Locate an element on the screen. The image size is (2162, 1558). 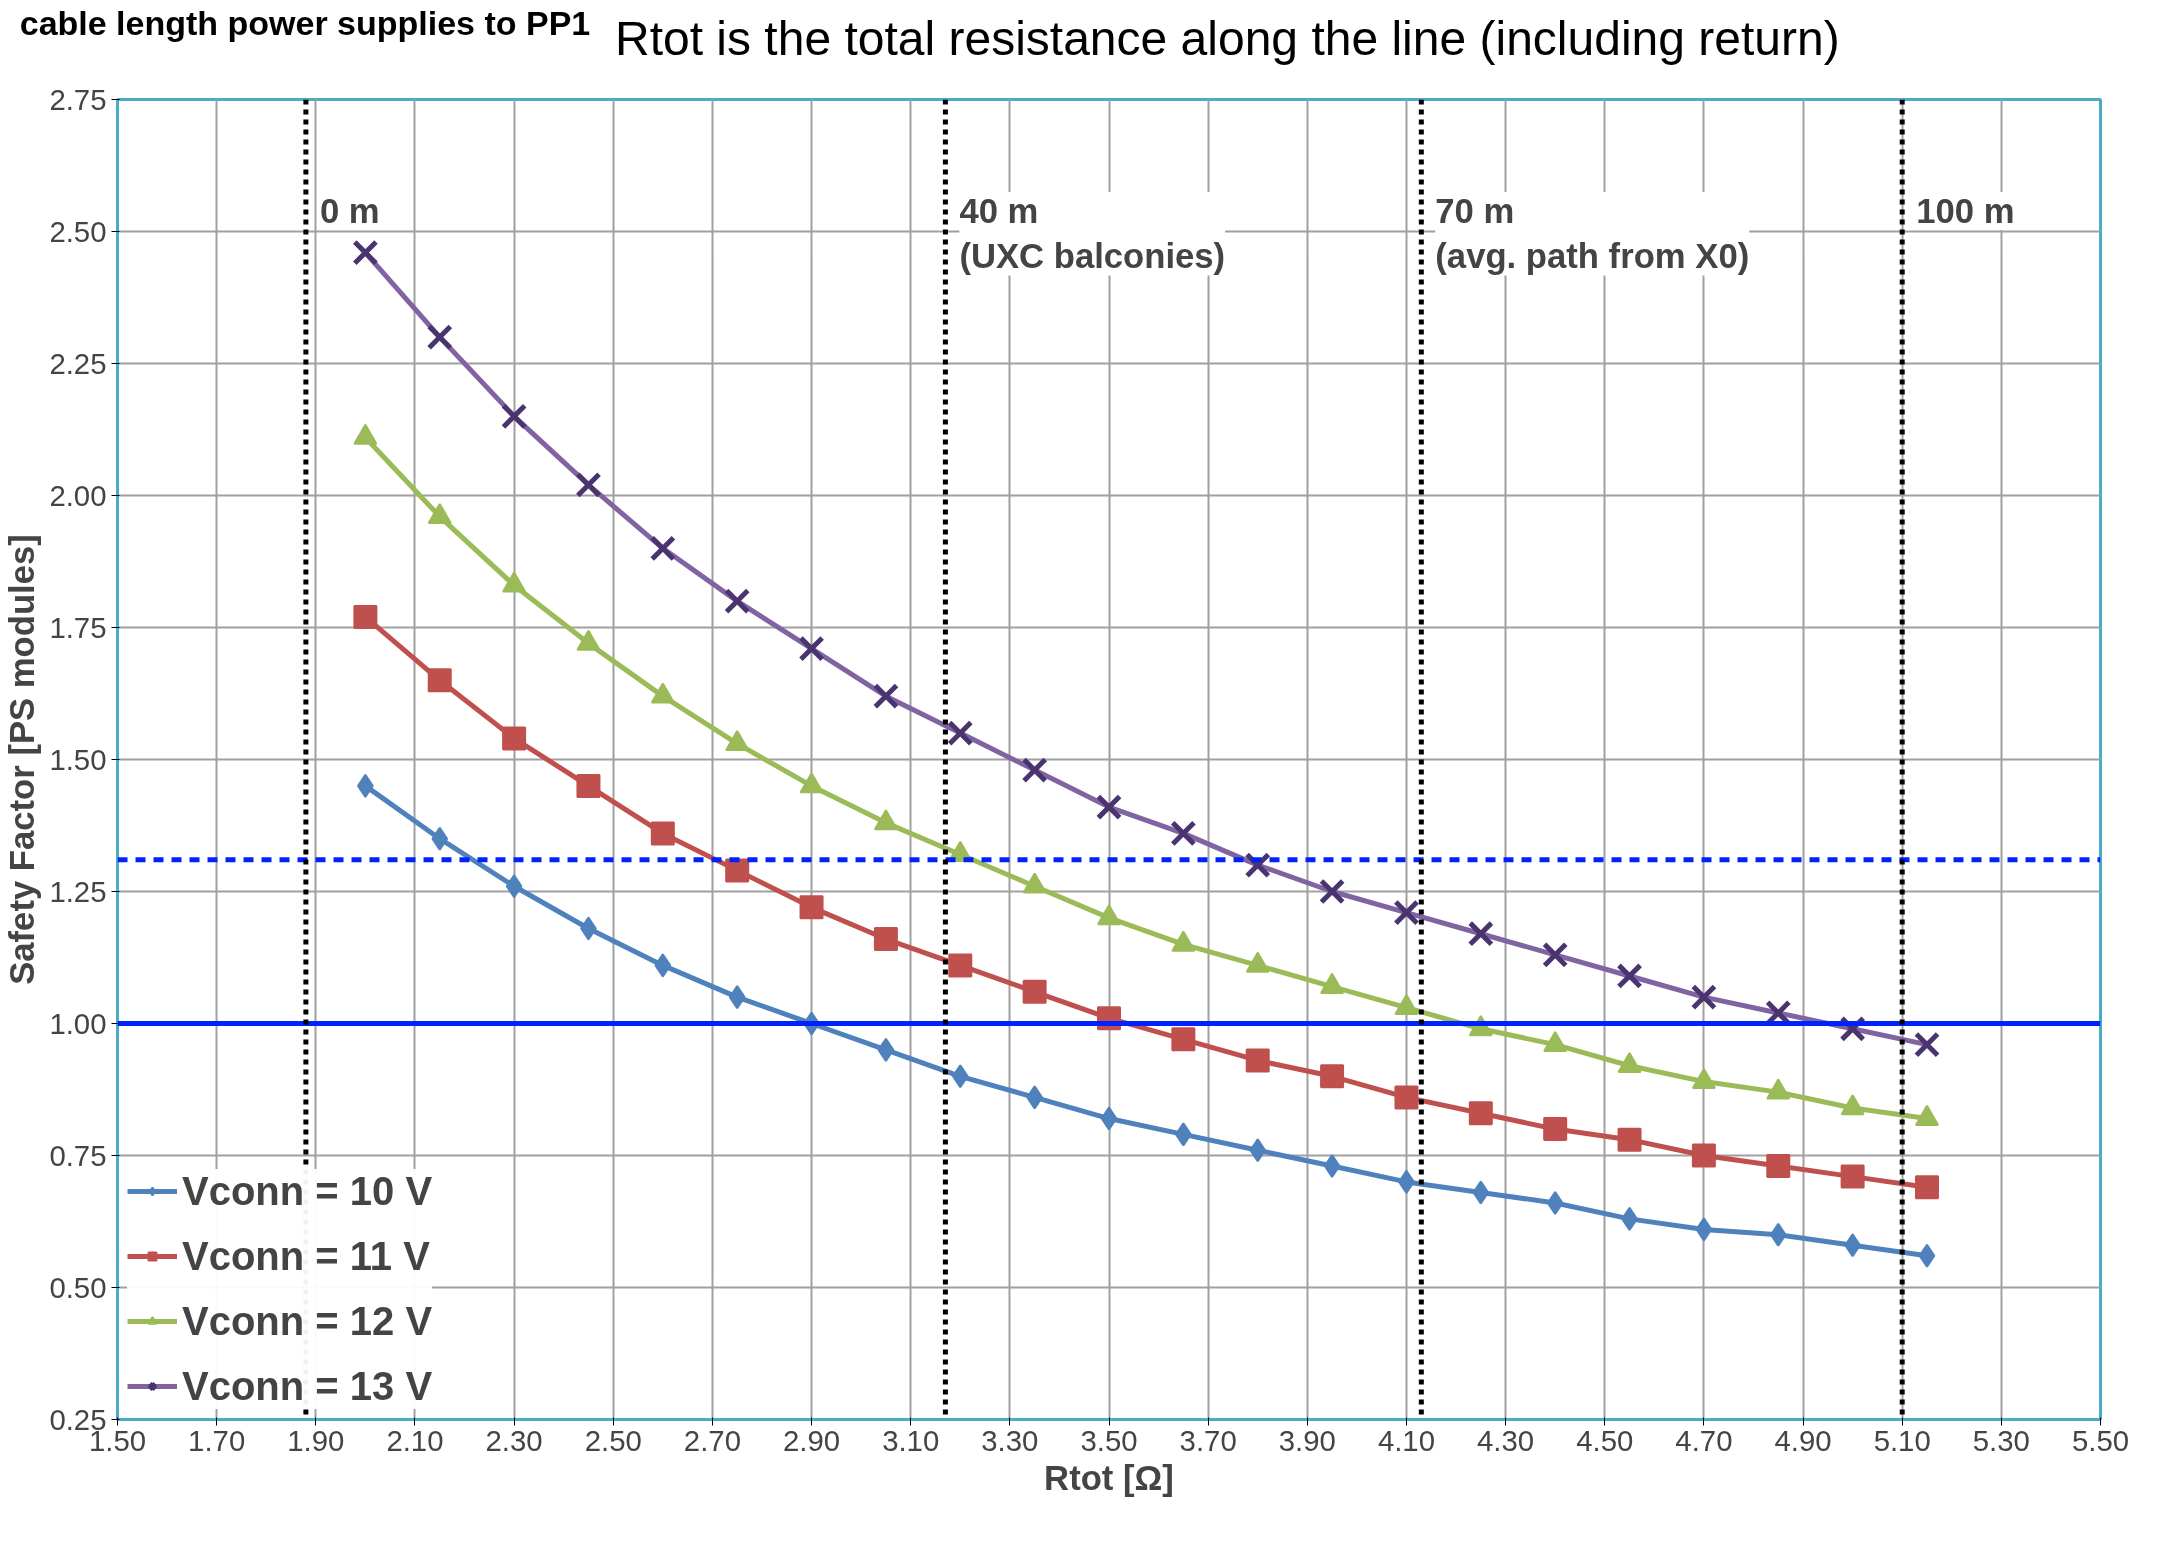
y-tick-label: 1.25 is located at coordinates (78, 891).